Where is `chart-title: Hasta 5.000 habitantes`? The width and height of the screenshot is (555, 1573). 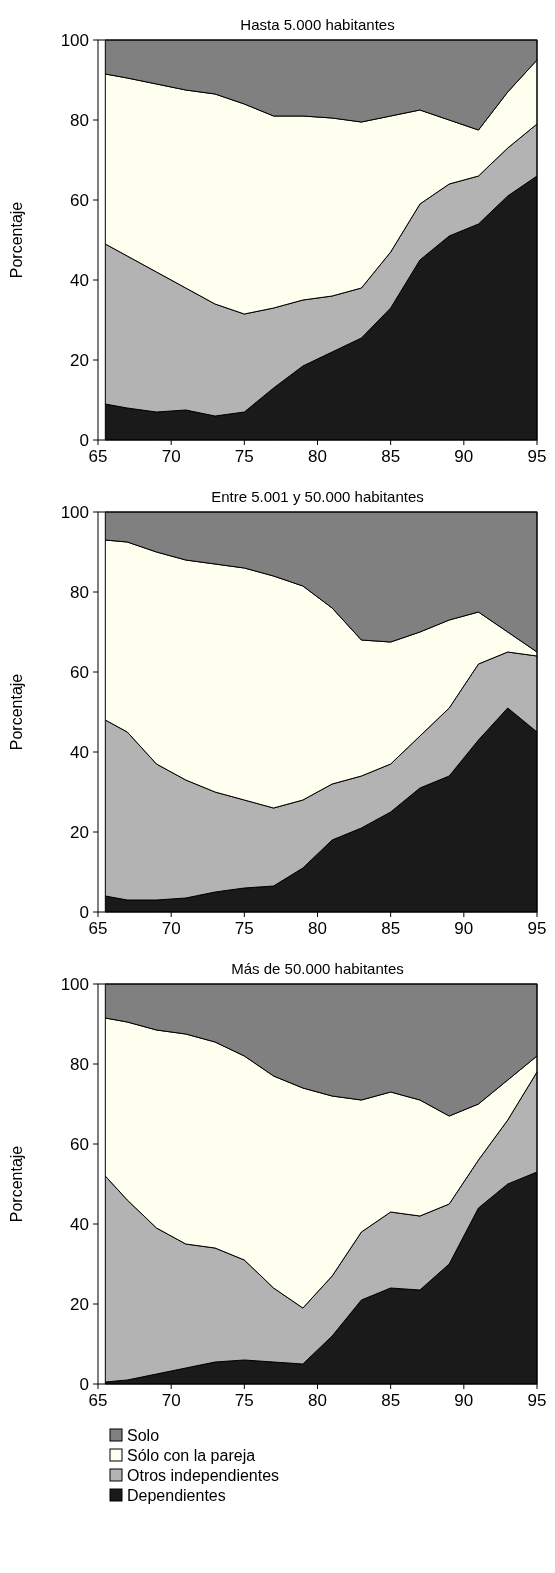
chart-title: Hasta 5.000 habitantes is located at coordinates (317, 24).